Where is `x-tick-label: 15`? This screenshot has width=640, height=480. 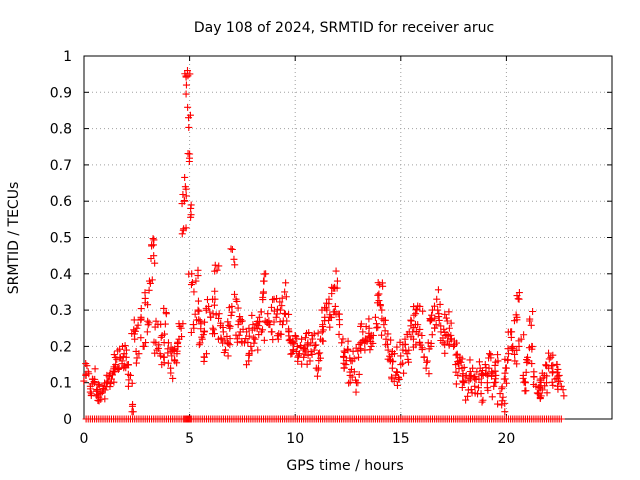
x-tick-label: 15 is located at coordinates (401, 439).